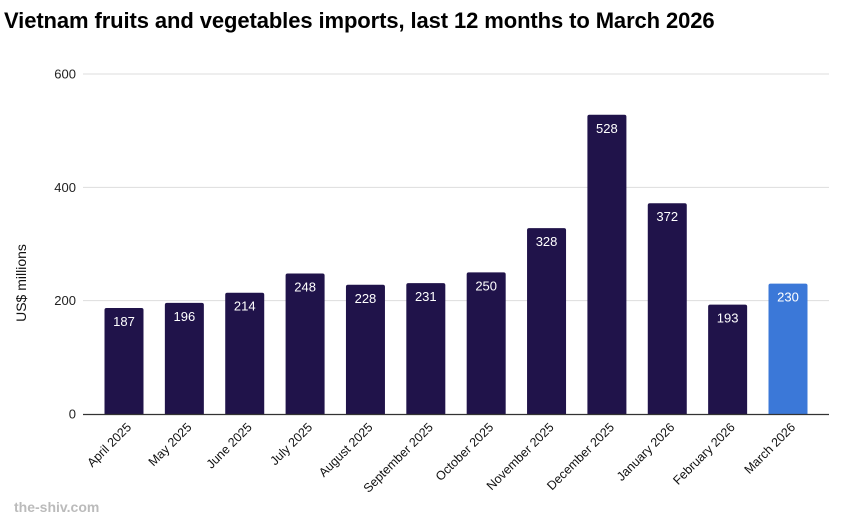 The width and height of the screenshot is (852, 524). I want to click on y-axis-label: US$ millions, so click(21, 283).